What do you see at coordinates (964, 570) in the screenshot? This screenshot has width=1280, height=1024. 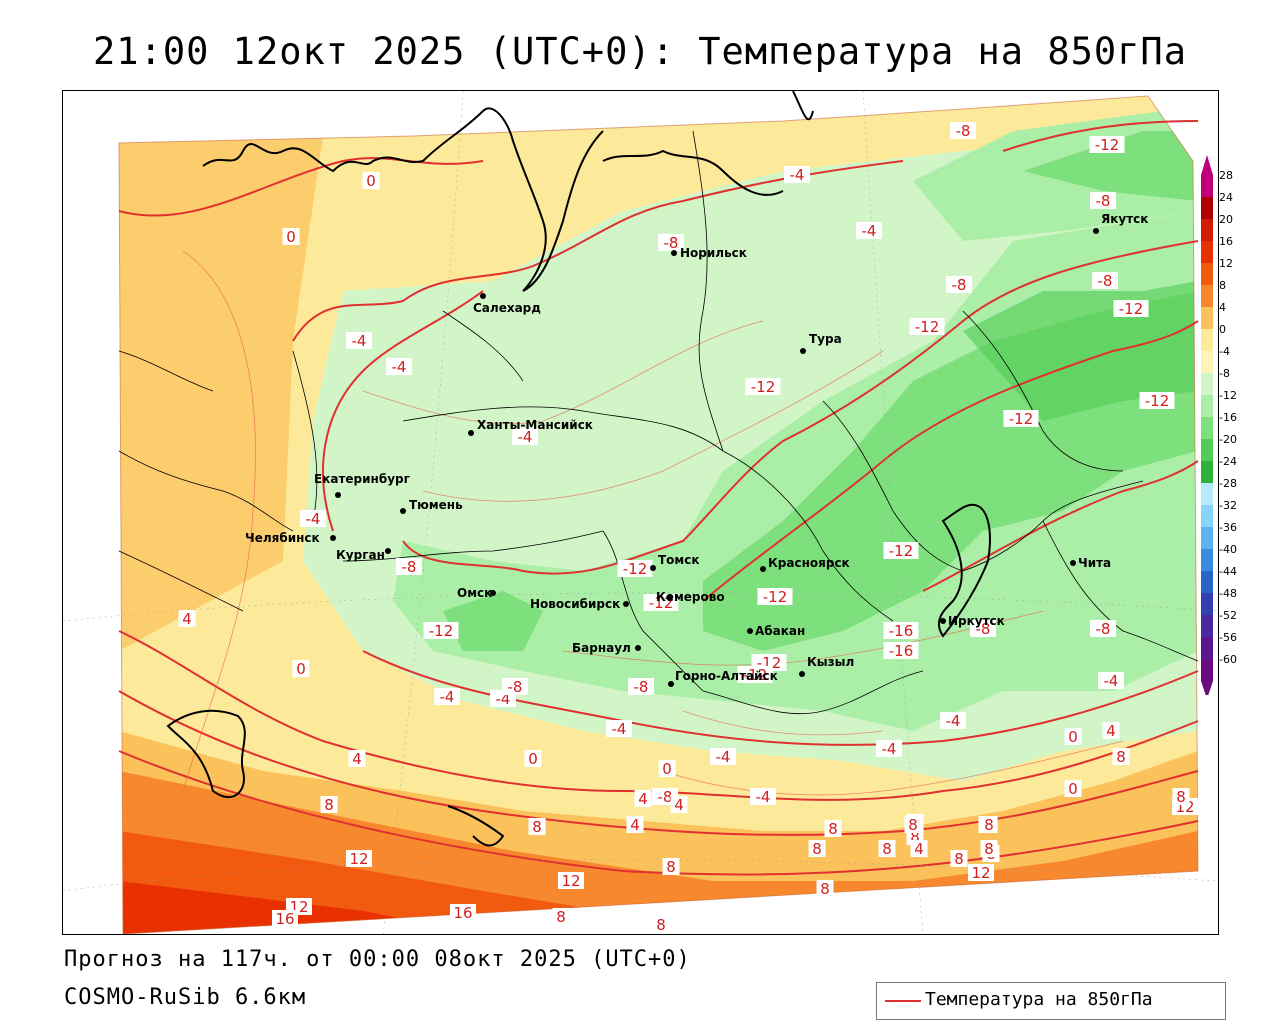 I see `lake-baikal` at bounding box center [964, 570].